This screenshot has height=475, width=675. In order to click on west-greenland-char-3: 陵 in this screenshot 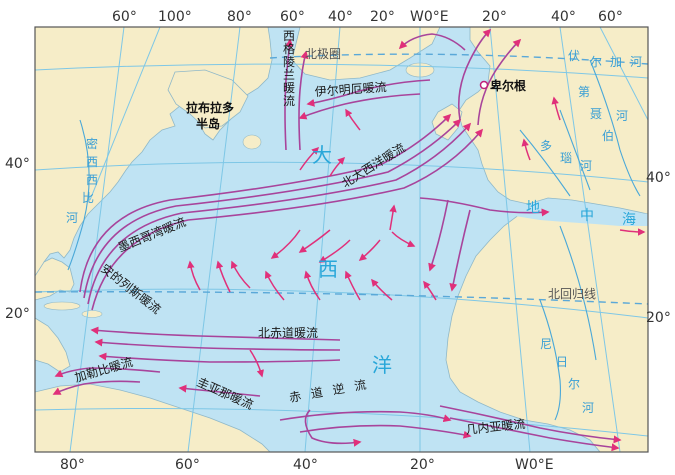, I will do `click(289, 62)`.